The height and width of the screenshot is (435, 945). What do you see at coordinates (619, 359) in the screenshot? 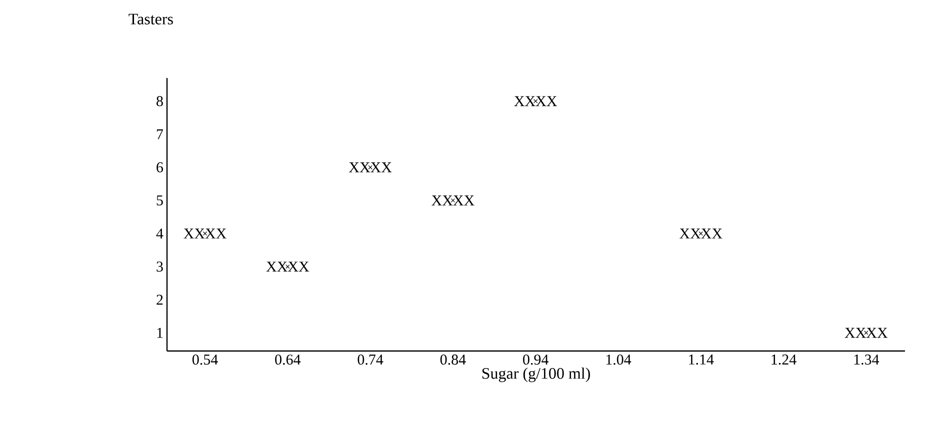
I see `x-tick-label: 1.04` at bounding box center [619, 359].